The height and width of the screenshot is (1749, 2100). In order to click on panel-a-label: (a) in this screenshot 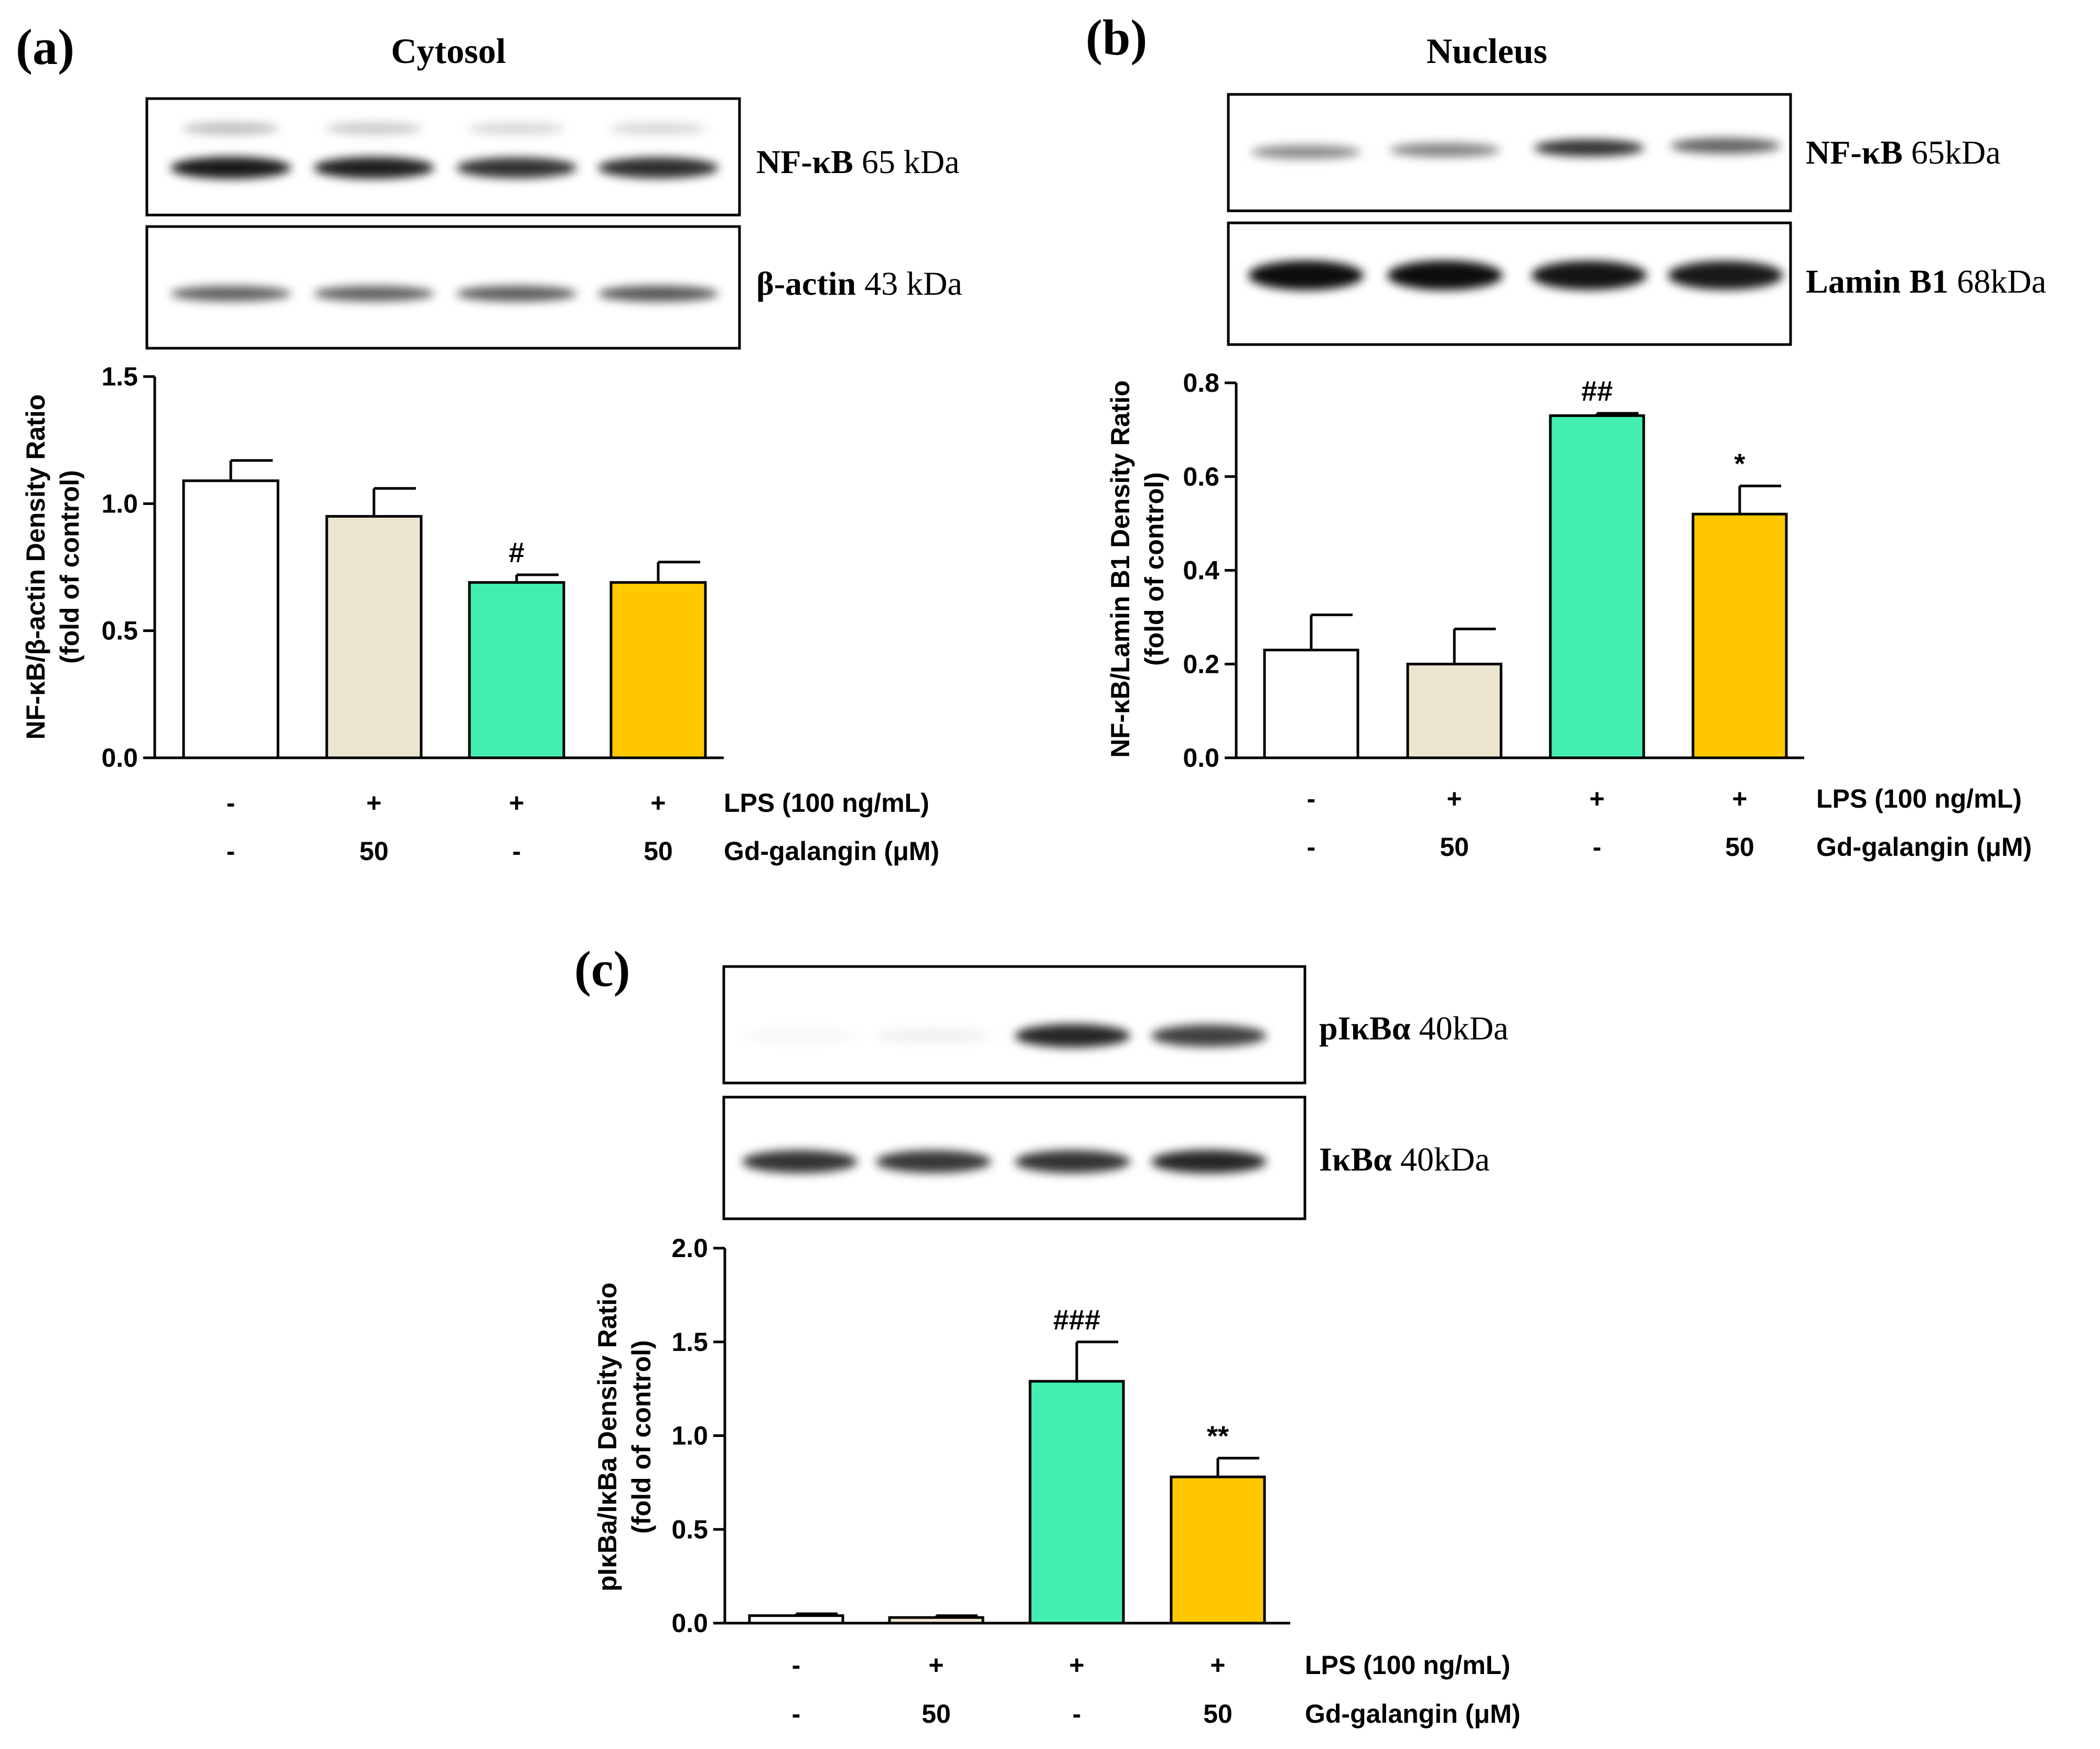, I will do `click(45, 47)`.